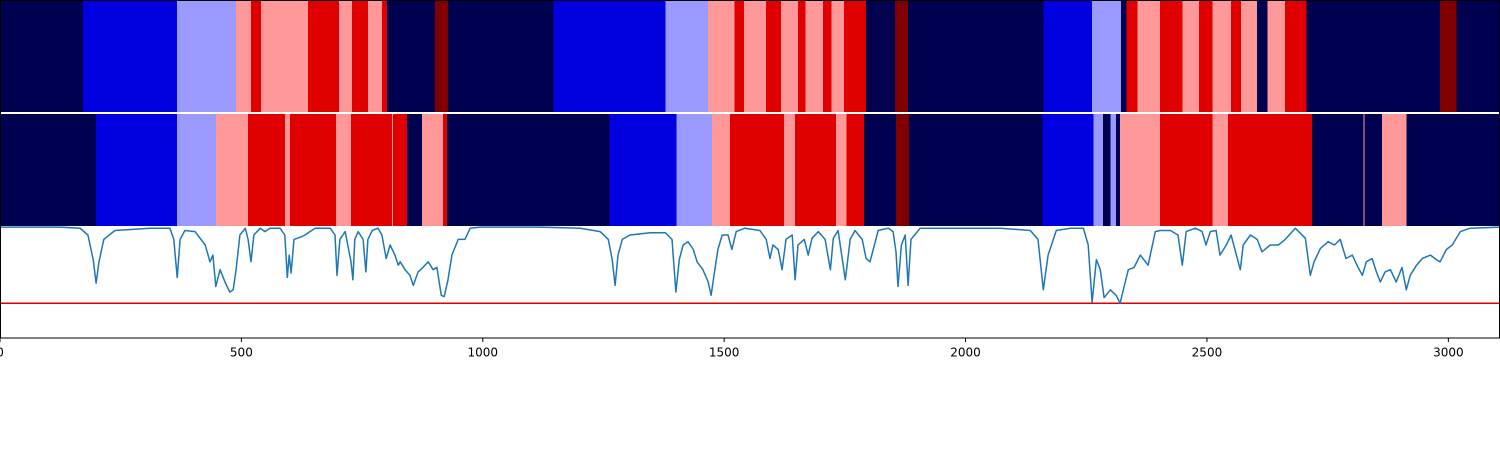 The height and width of the screenshot is (450, 1500). What do you see at coordinates (483, 353) in the screenshot?
I see `x-tick-label: 1000` at bounding box center [483, 353].